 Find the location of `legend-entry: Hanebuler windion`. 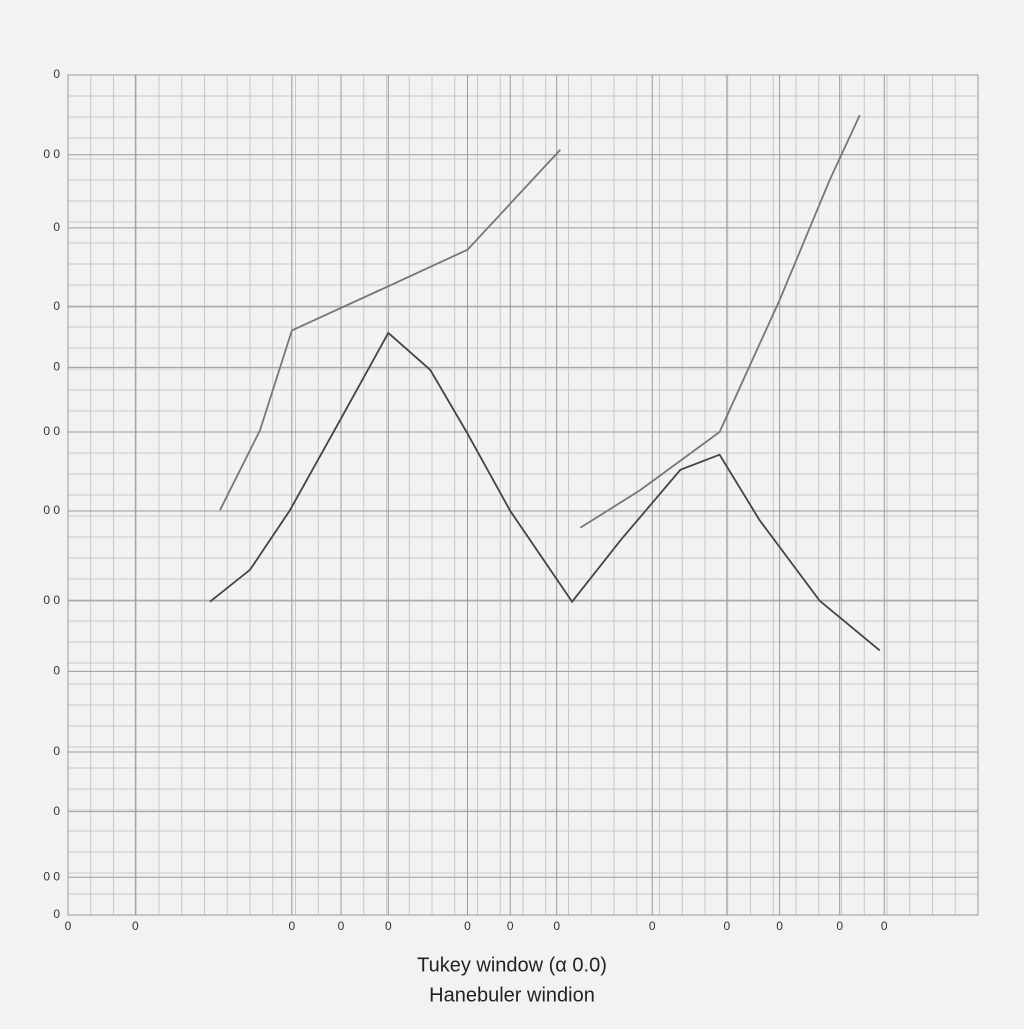

legend-entry: Hanebuler windion is located at coordinates (512, 995).